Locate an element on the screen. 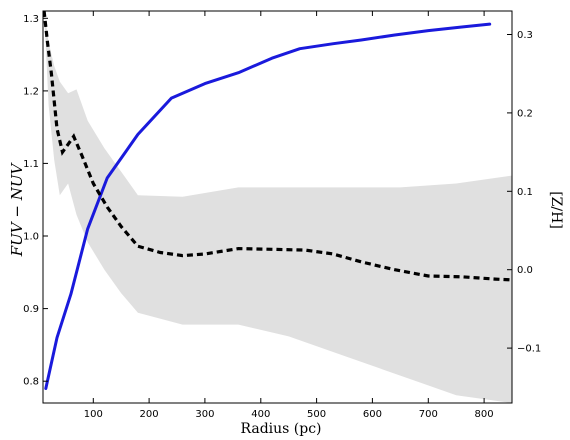 Image resolution: width=570 pixels, height=440 pixels. x-tick-label: 100 is located at coordinates (93, 414).